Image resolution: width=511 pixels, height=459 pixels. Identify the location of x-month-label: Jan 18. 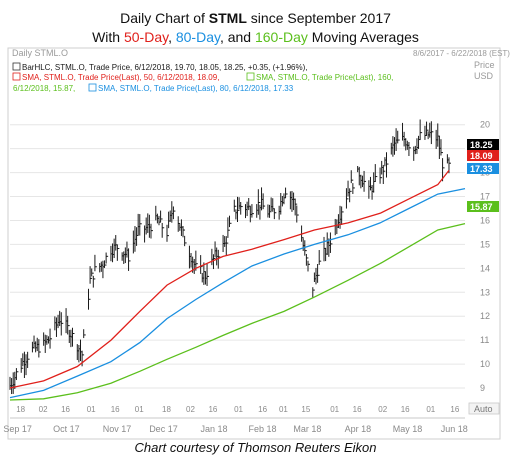
(213, 429).